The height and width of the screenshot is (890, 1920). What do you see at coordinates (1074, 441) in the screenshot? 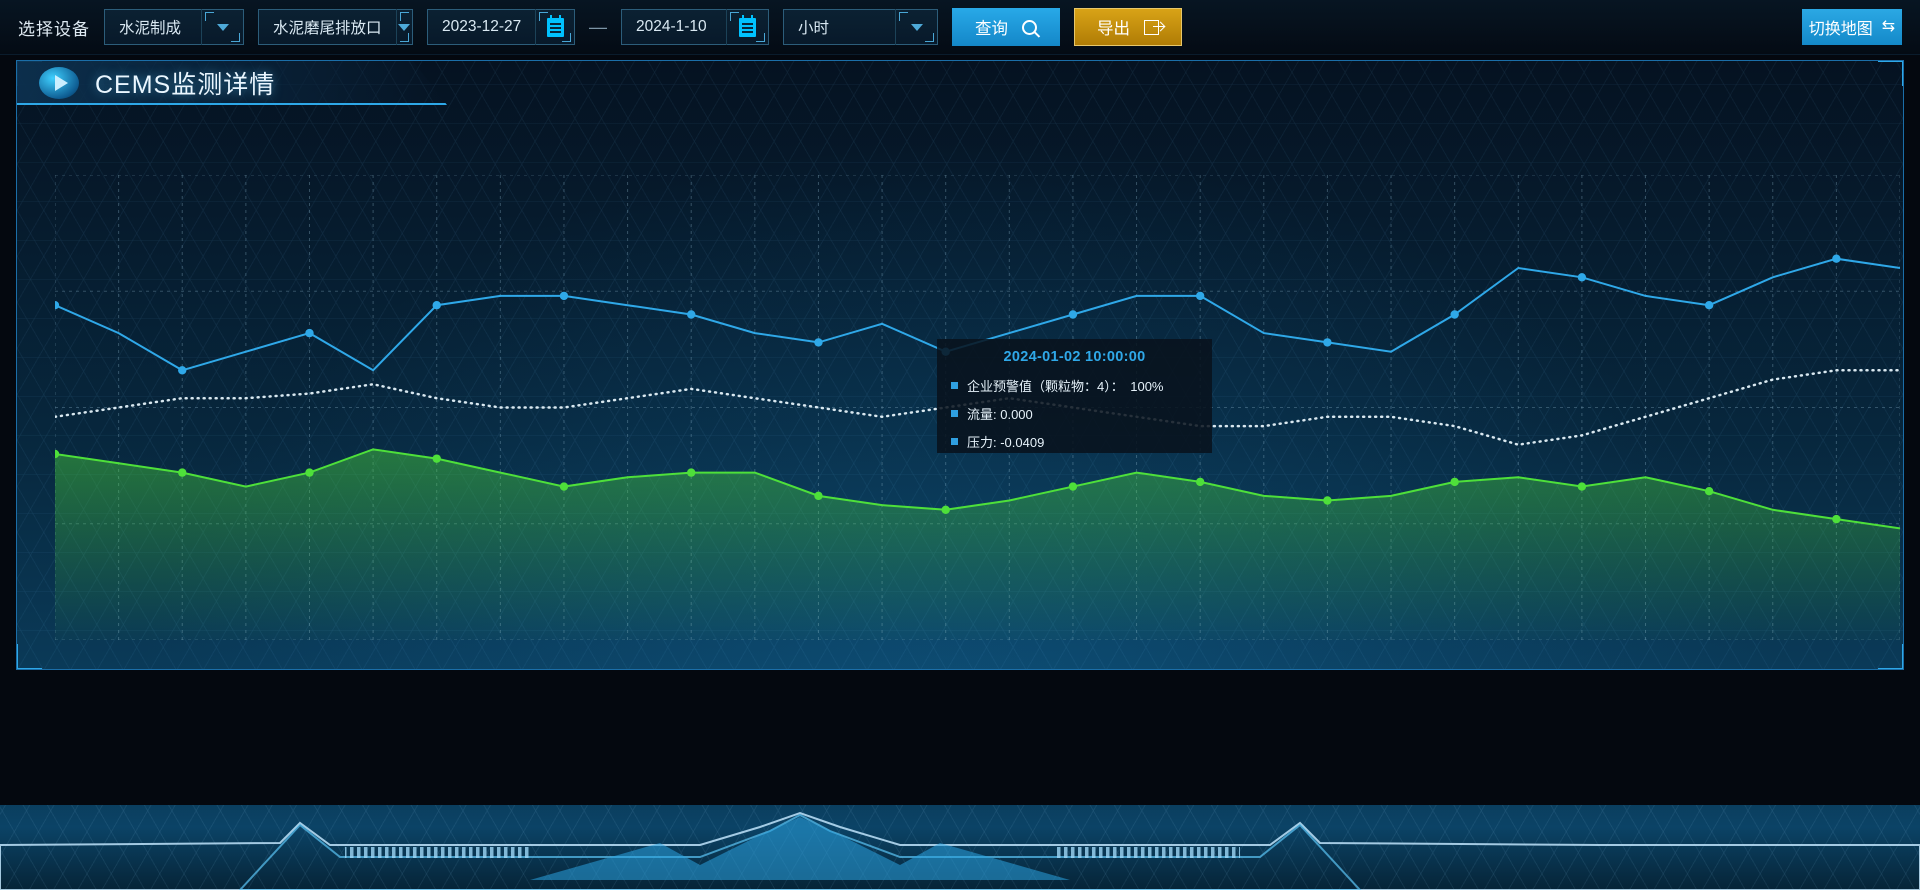
I see `tooltip-row: 压力: -0.0409` at bounding box center [1074, 441].